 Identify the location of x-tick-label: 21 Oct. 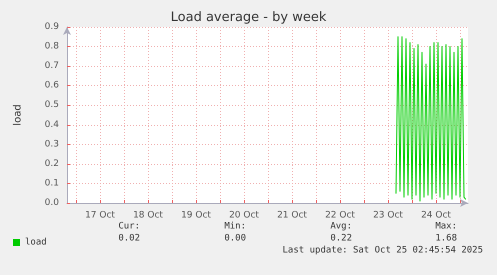
(292, 215).